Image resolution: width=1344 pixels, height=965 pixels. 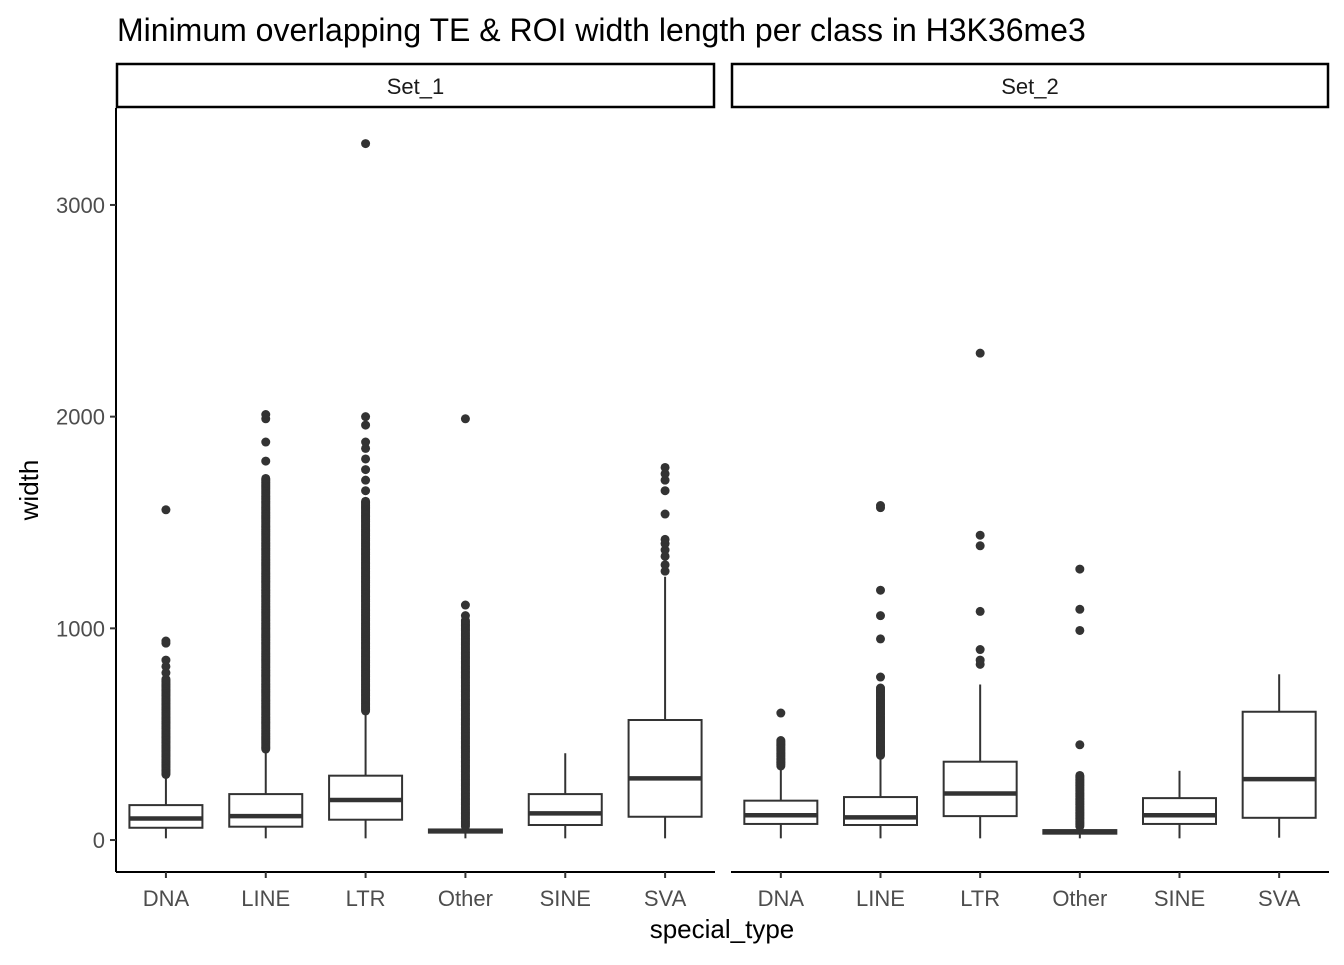 I want to click on y-tick-label: 2000, so click(x=80, y=417).